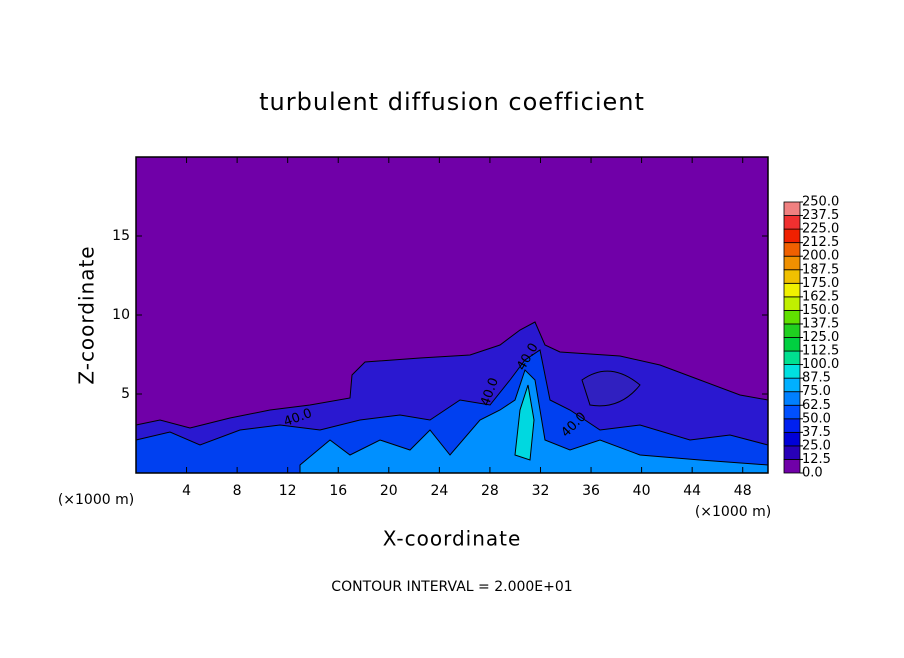  What do you see at coordinates (338, 491) in the screenshot?
I see `x-tick-label: 16` at bounding box center [338, 491].